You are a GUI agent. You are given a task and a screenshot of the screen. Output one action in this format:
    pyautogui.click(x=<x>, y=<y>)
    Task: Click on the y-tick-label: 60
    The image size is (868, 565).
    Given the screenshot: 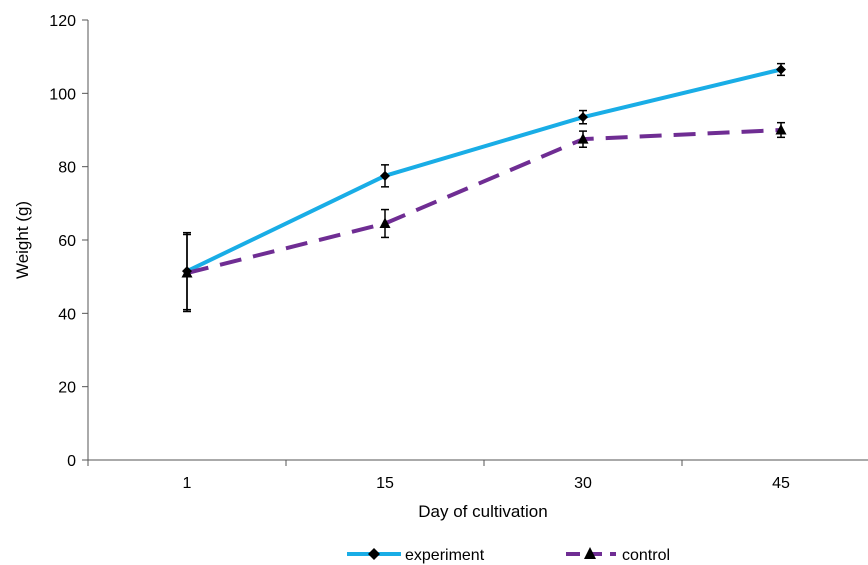 What is the action you would take?
    pyautogui.click(x=67, y=241)
    